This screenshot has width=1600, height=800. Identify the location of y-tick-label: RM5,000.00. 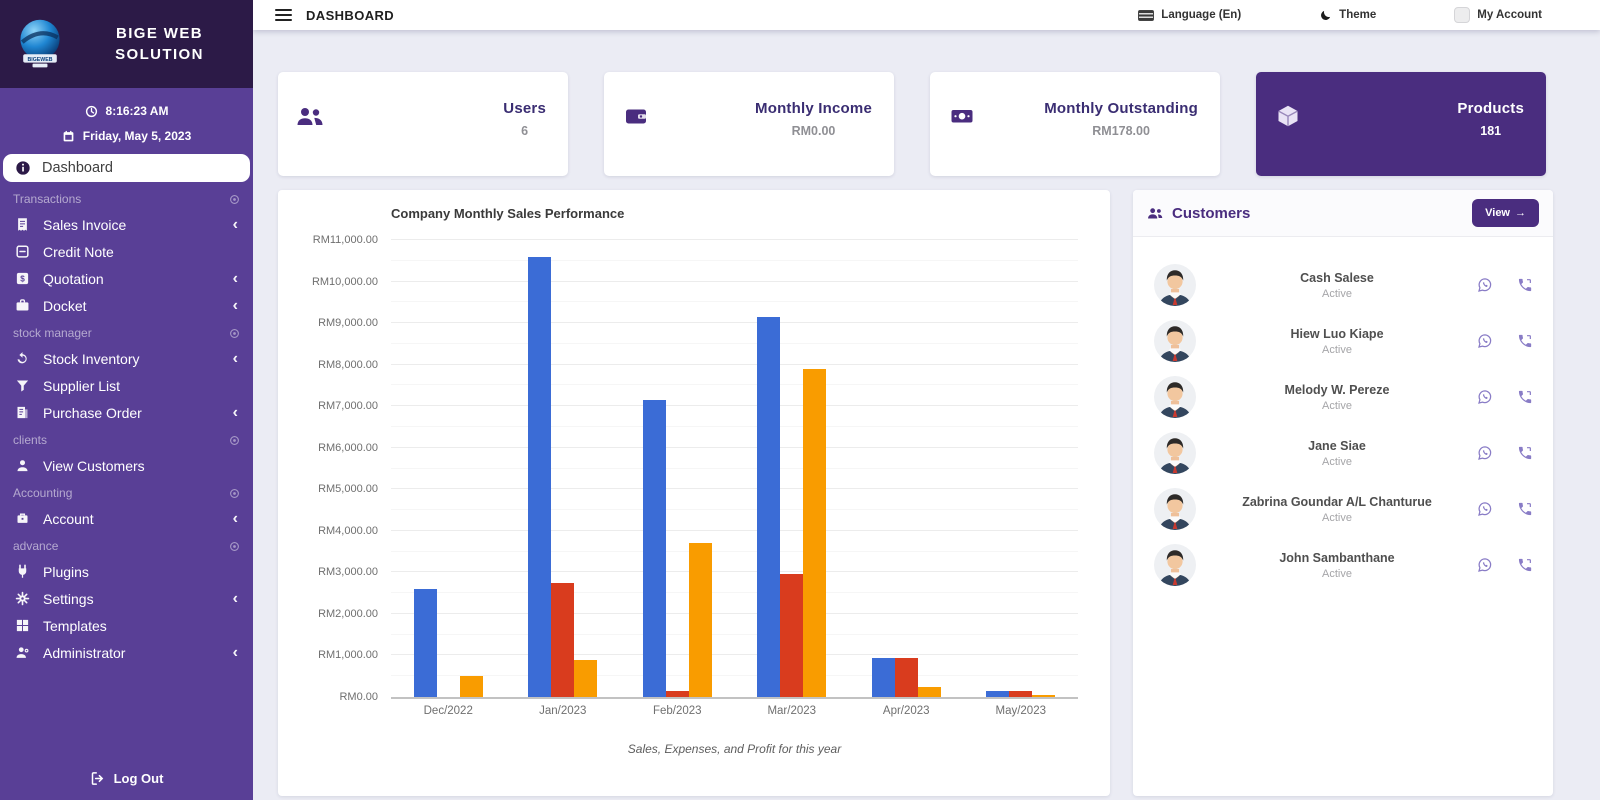
(348, 489).